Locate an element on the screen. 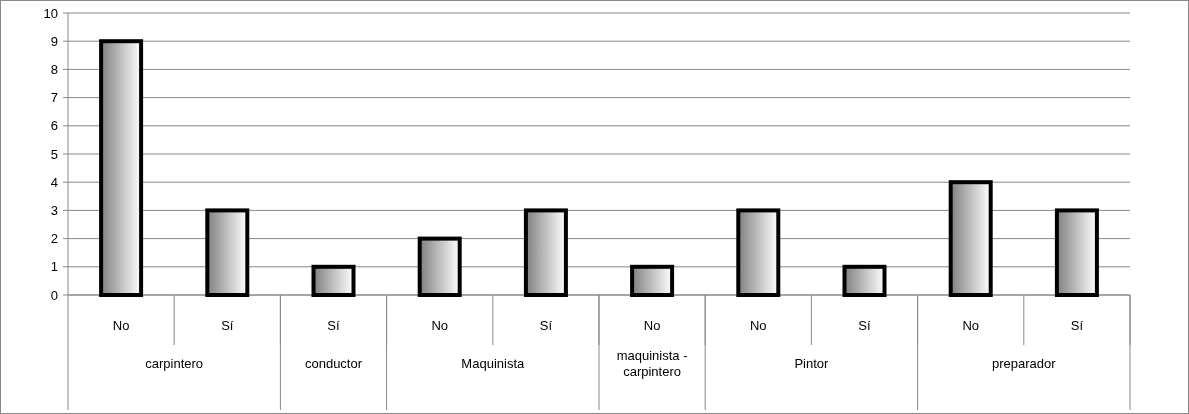  text: conductor is located at coordinates (333, 363).